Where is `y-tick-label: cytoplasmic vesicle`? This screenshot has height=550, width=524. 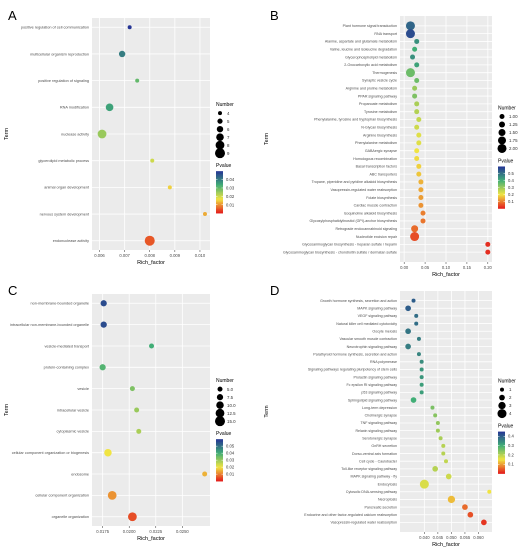 y-tick-label: cytoplasmic vesicle is located at coordinates (73, 432).